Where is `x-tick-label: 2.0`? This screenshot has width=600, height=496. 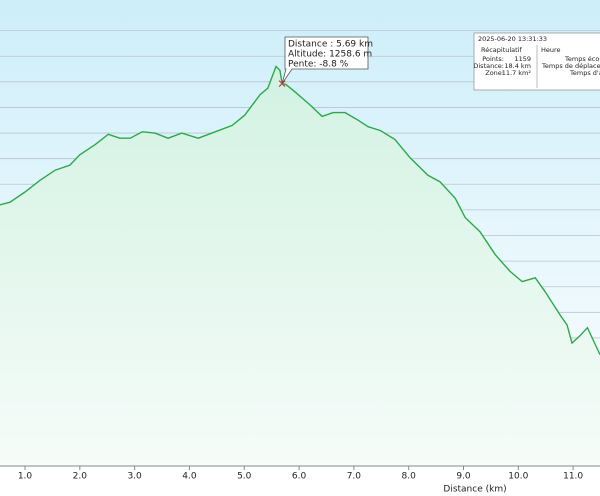 x-tick-label: 2.0 is located at coordinates (80, 477).